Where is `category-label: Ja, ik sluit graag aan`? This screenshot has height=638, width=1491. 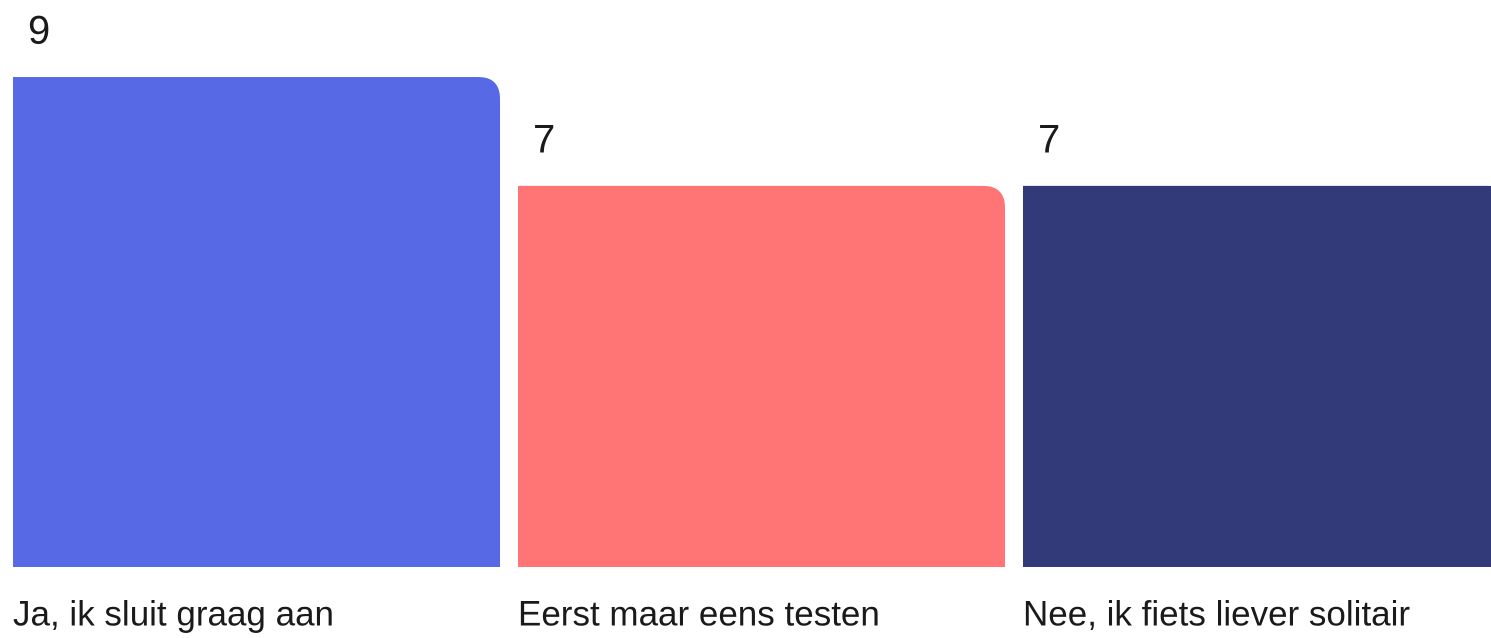
category-label: Ja, ik sluit graag aan is located at coordinates (173, 613).